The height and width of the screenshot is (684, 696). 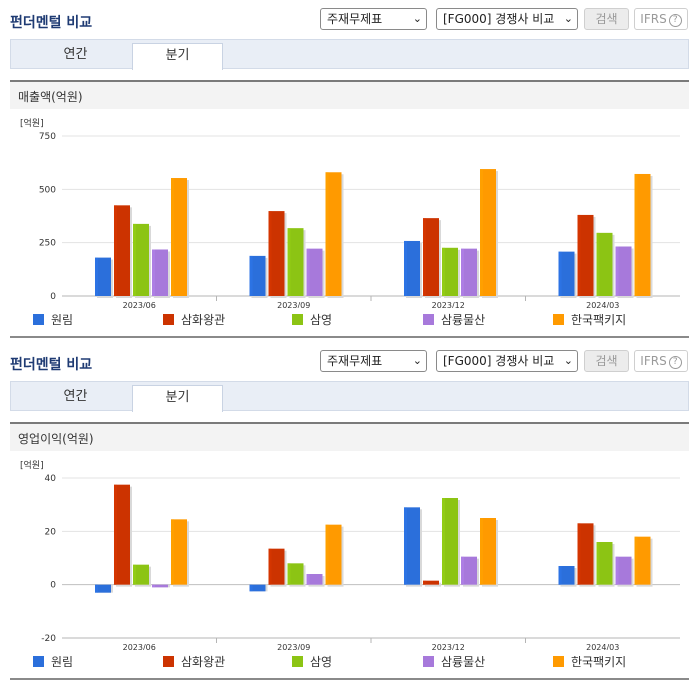 What do you see at coordinates (448, 646) in the screenshot?
I see `x-tick-label: 2023/12` at bounding box center [448, 646].